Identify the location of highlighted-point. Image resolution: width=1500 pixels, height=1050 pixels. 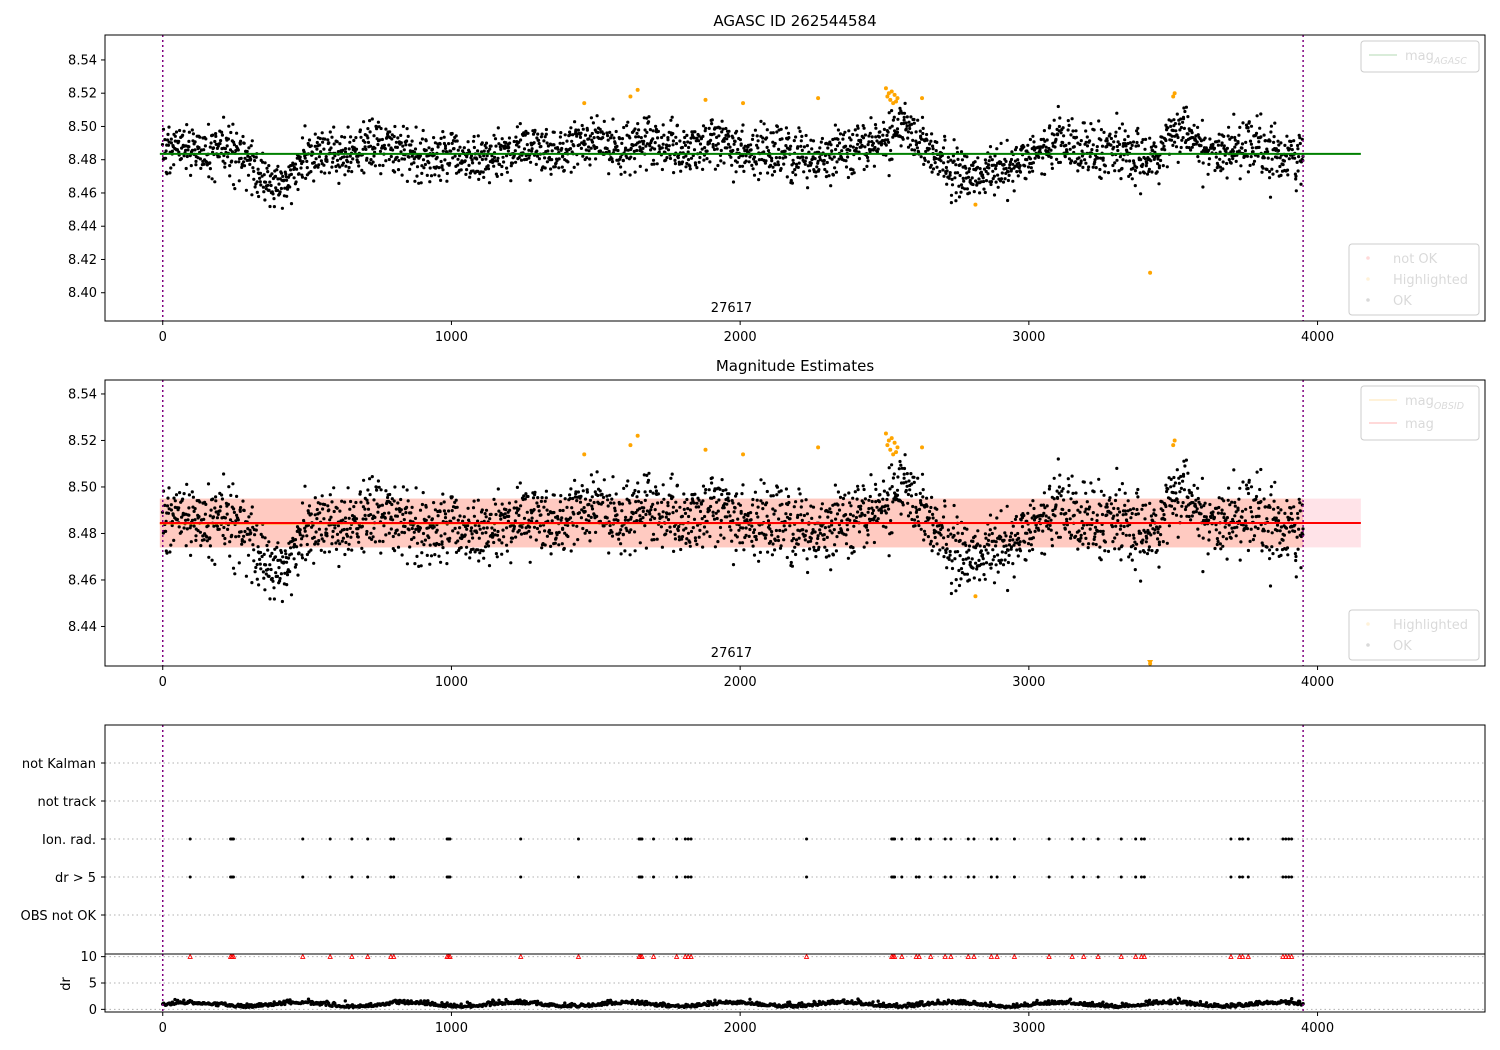
(818, 98).